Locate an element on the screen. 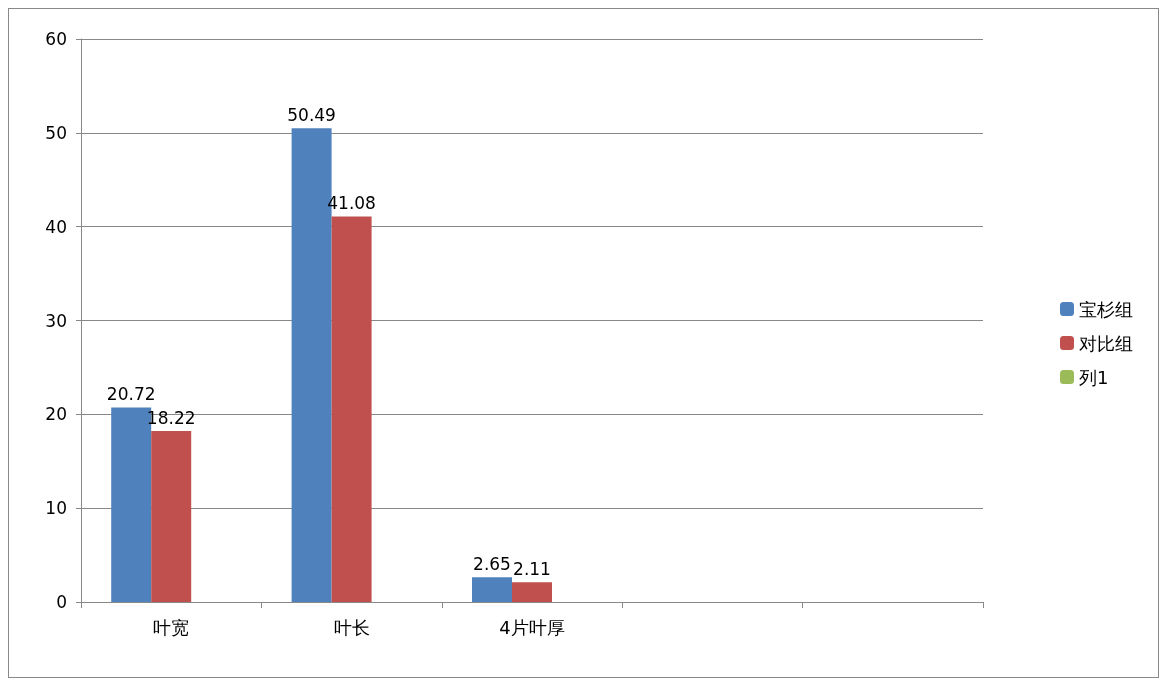 The width and height of the screenshot is (1169, 688). data-label: 2.11 is located at coordinates (532, 568).